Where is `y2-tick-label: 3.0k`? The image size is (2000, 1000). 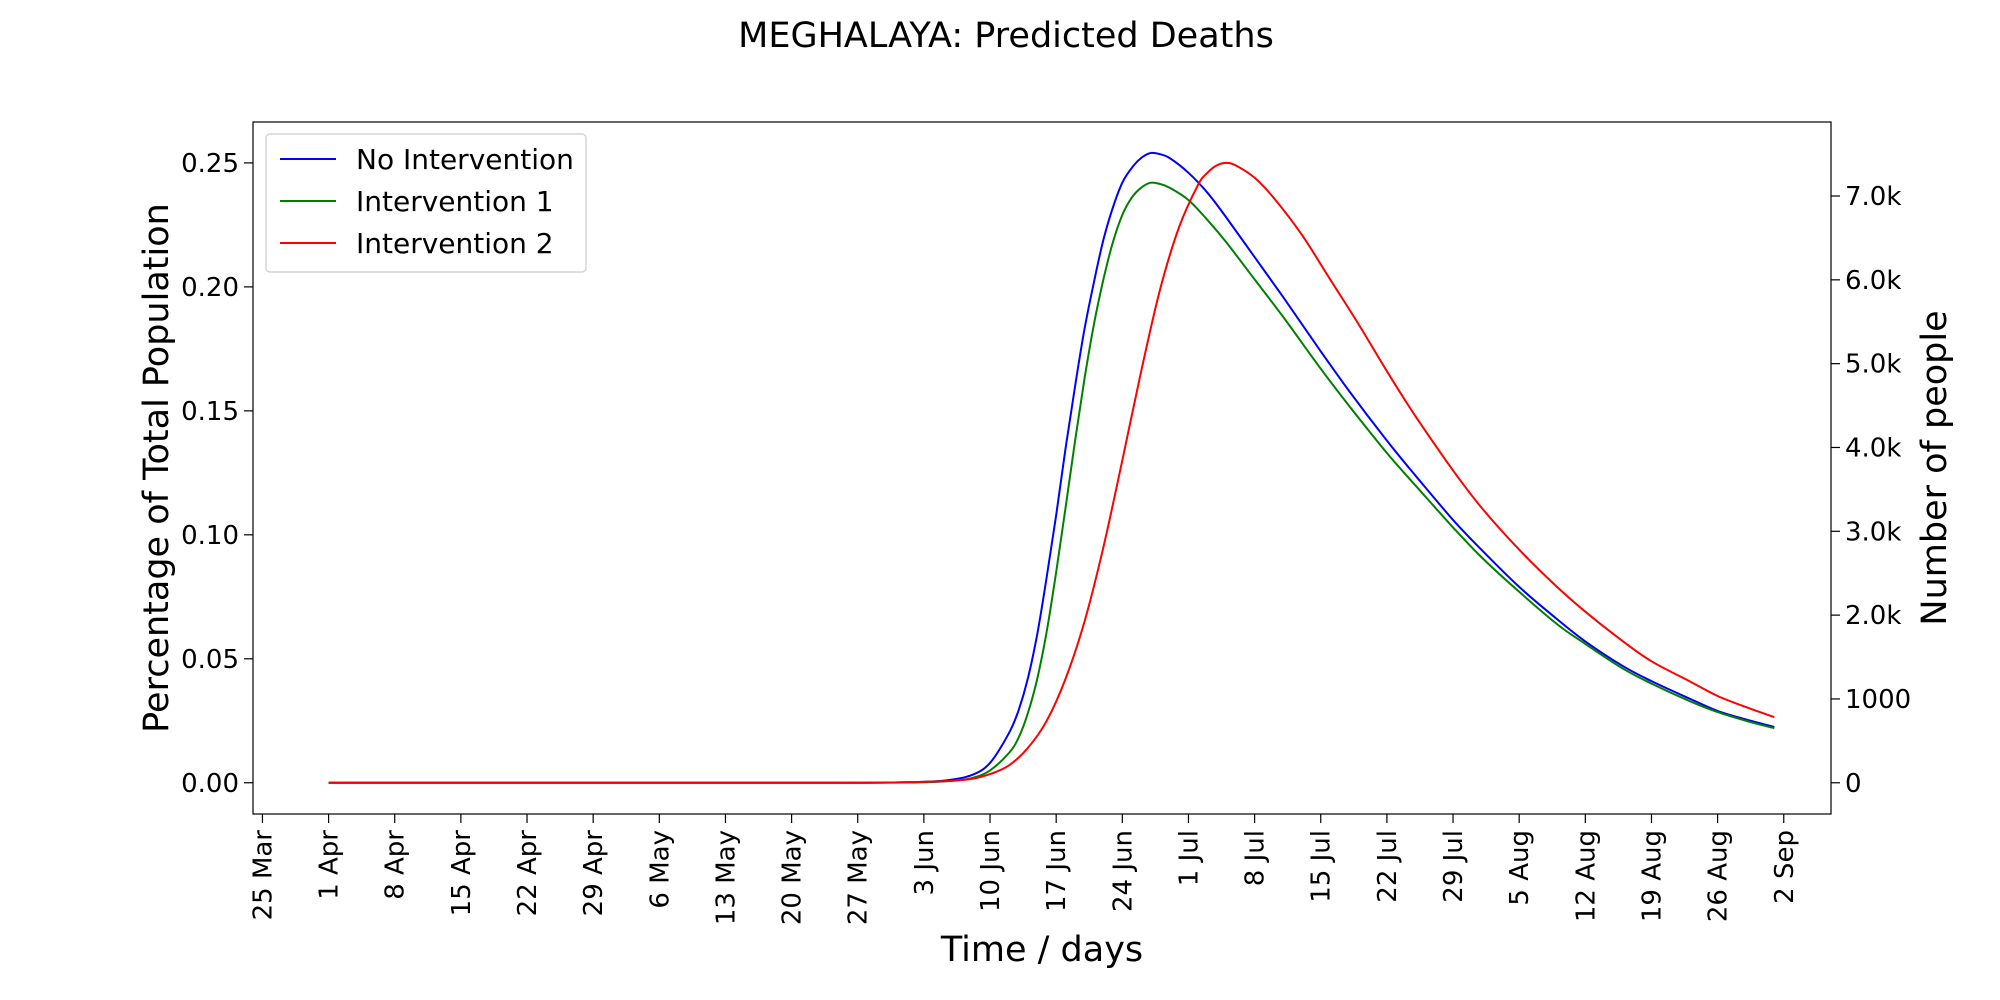 y2-tick-label: 3.0k is located at coordinates (1873, 532).